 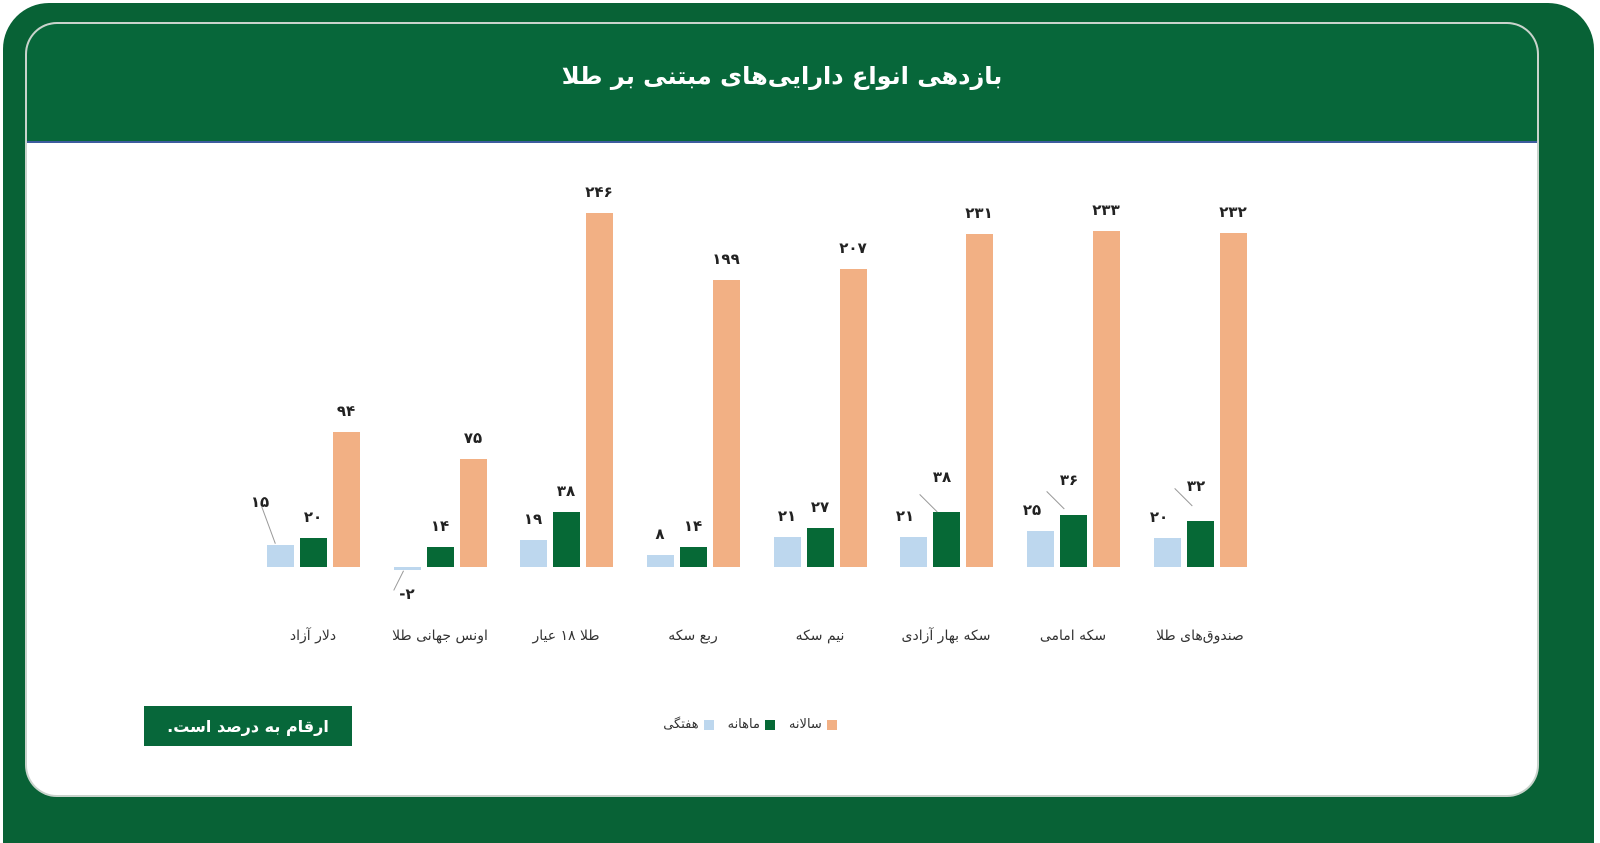 I want to click on data-label: ۹۴, so click(x=346, y=410).